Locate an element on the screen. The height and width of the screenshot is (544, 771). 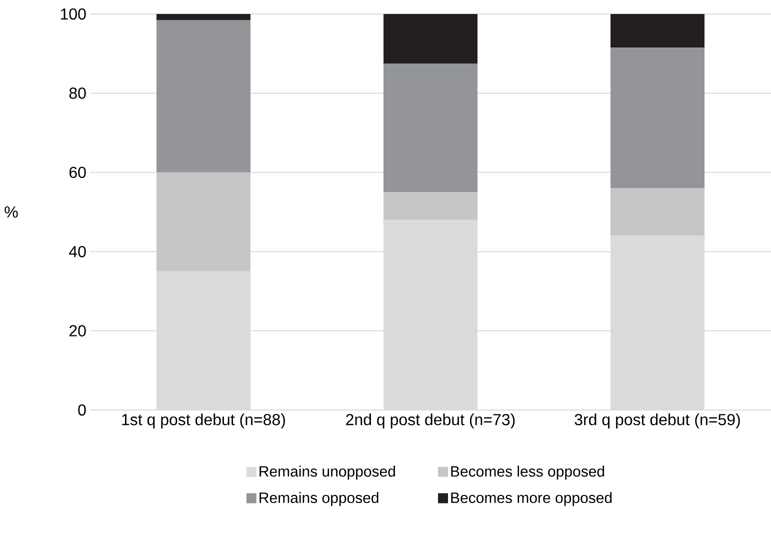
x-tick-label: 2nd q post debut (n=73) is located at coordinates (430, 421).